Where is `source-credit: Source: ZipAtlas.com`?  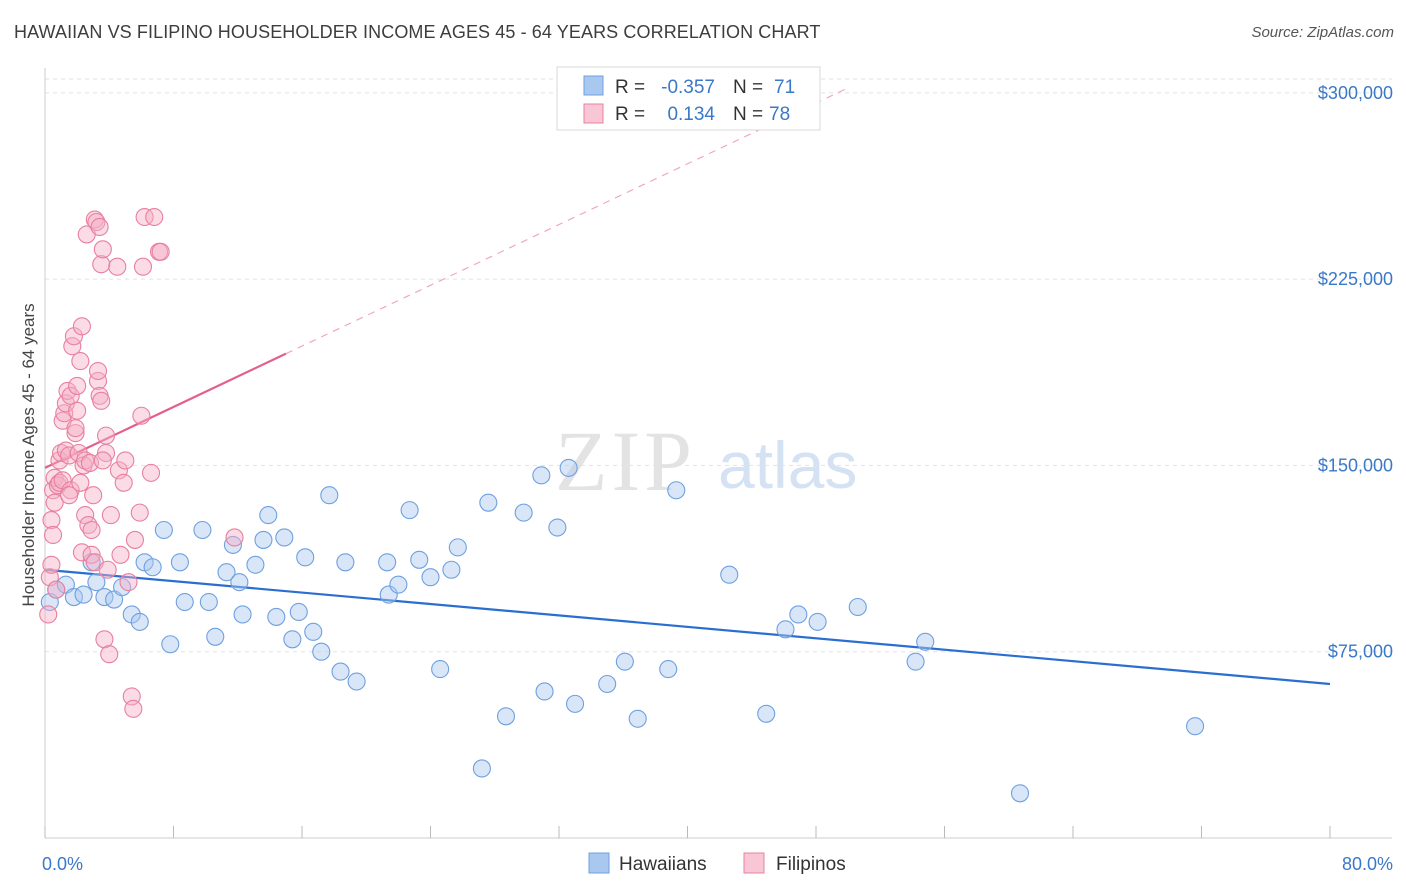
source-credit: Source: ZipAtlas.com is located at coordinates (1322, 32).